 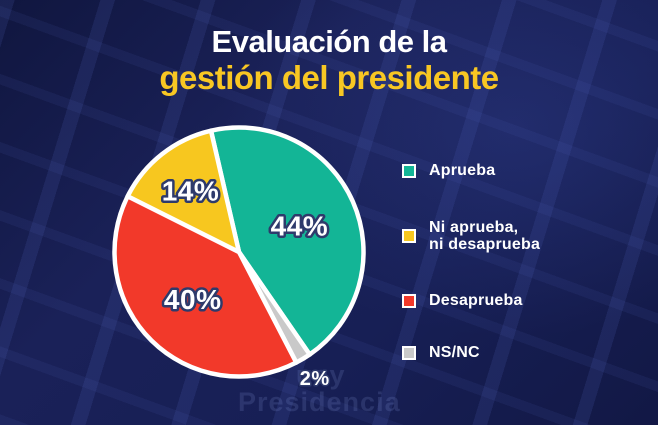 I want to click on watermark-line: uay, so click(x=321, y=375).